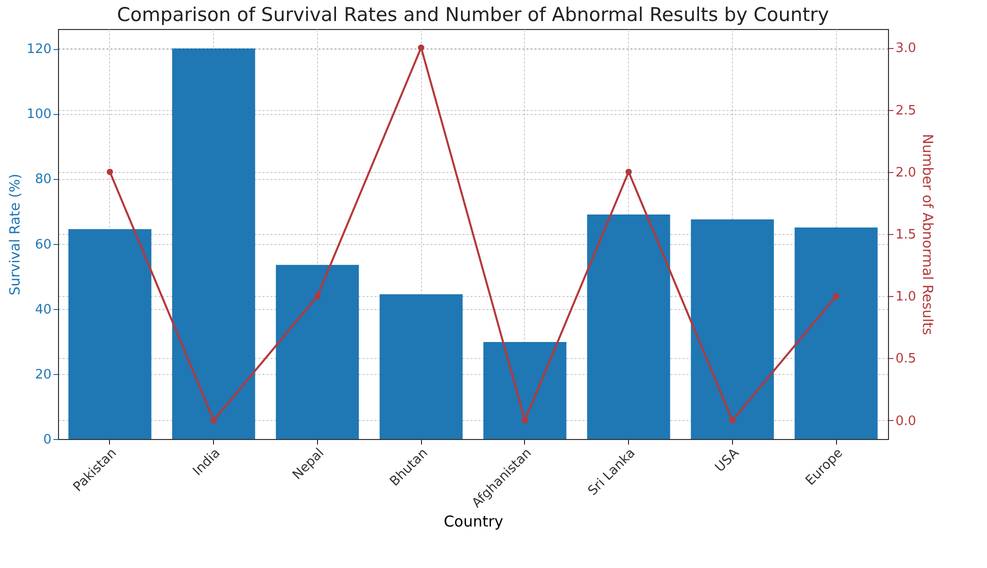 The height and width of the screenshot is (568, 987). What do you see at coordinates (47, 440) in the screenshot?
I see `y-tick-label: 0` at bounding box center [47, 440].